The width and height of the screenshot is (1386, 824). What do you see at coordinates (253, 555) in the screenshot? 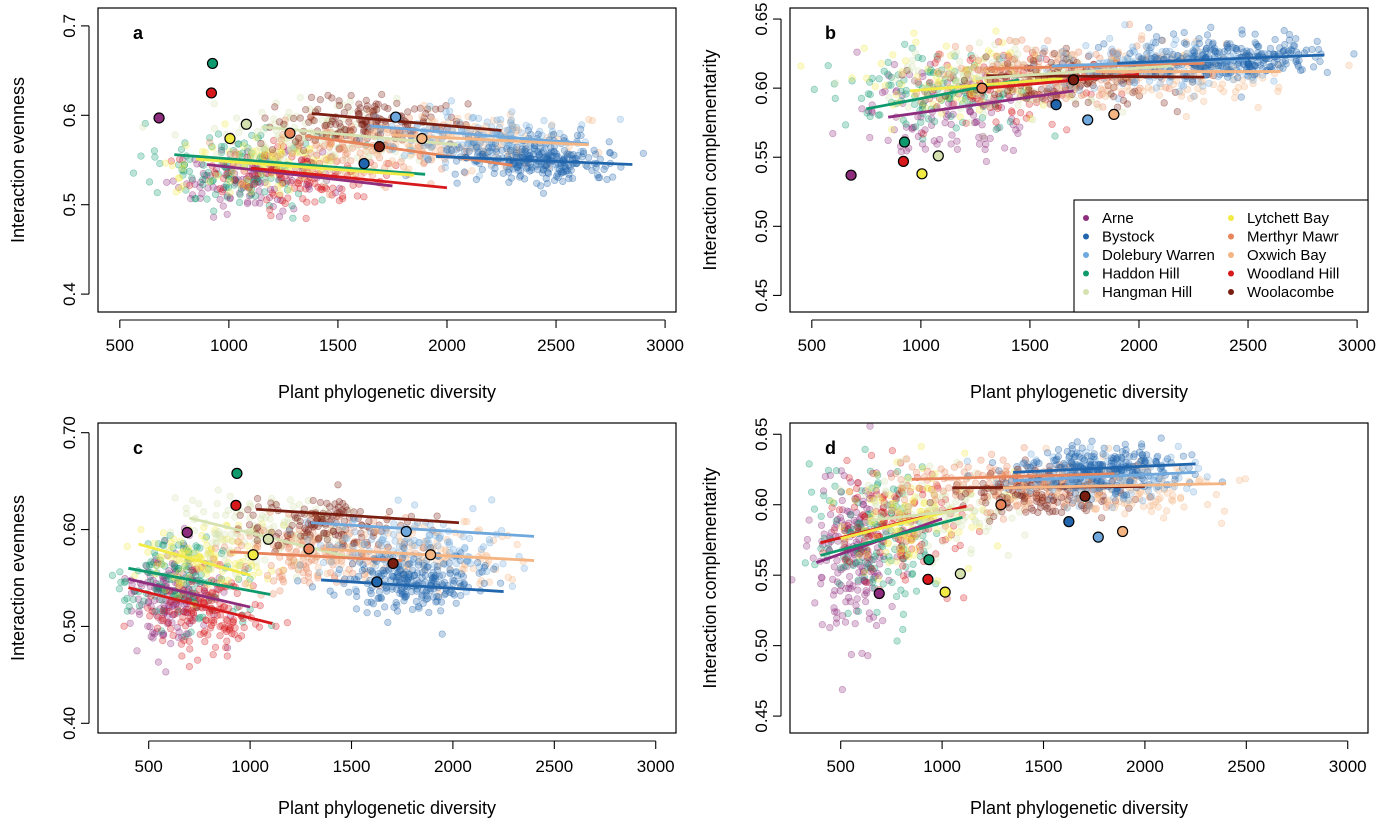
I see `observed-point-lytchett-bay` at bounding box center [253, 555].